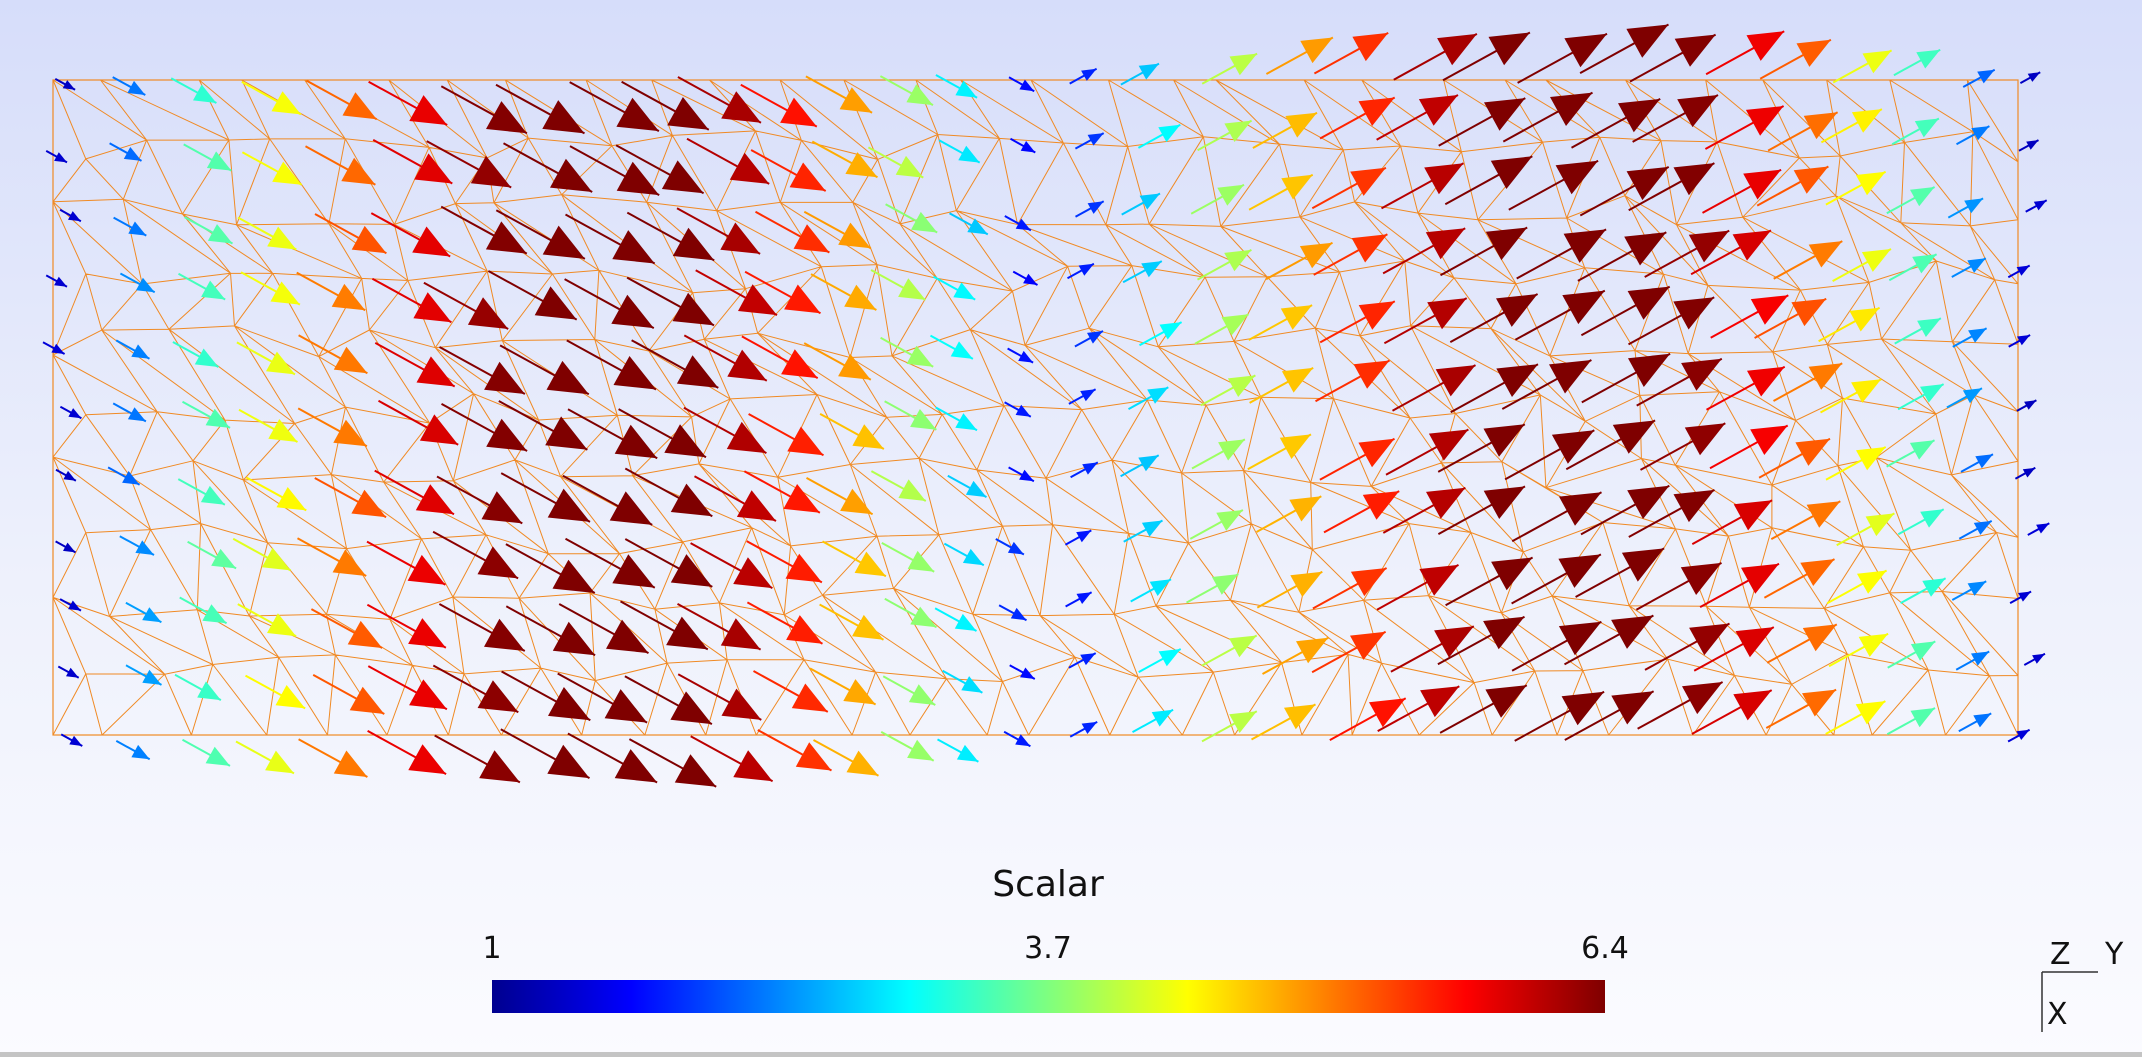 The height and width of the screenshot is (1057, 2142). I want to click on status-bar, so click(1071, 1054).